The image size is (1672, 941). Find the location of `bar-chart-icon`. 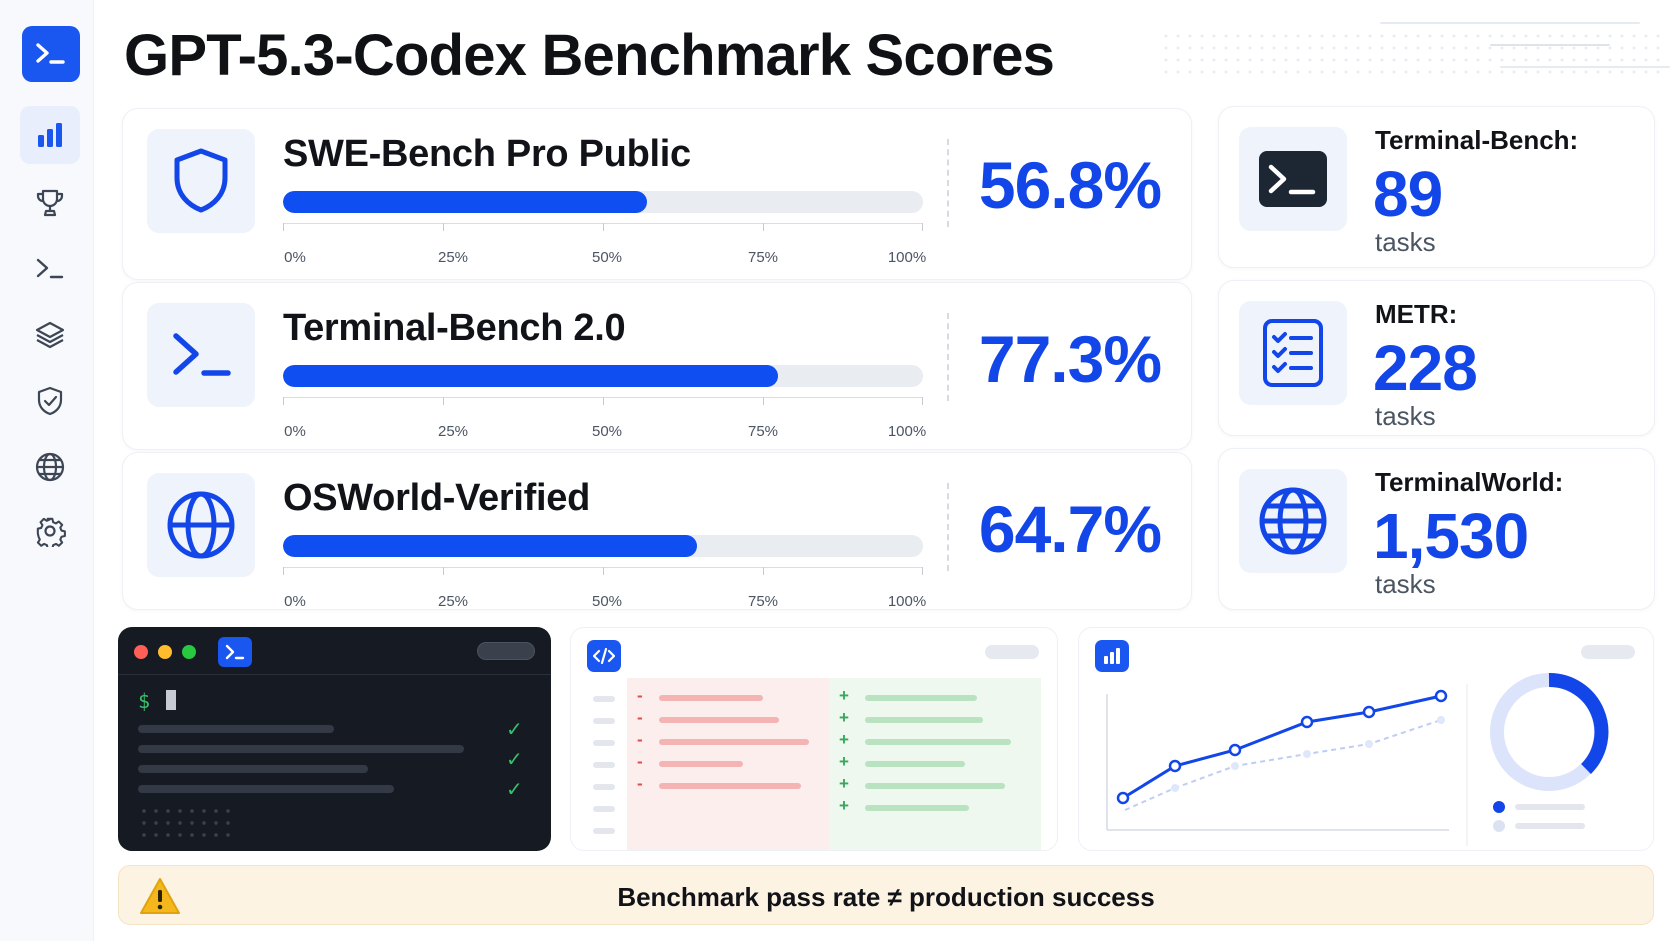

bar-chart-icon is located at coordinates (50, 135).